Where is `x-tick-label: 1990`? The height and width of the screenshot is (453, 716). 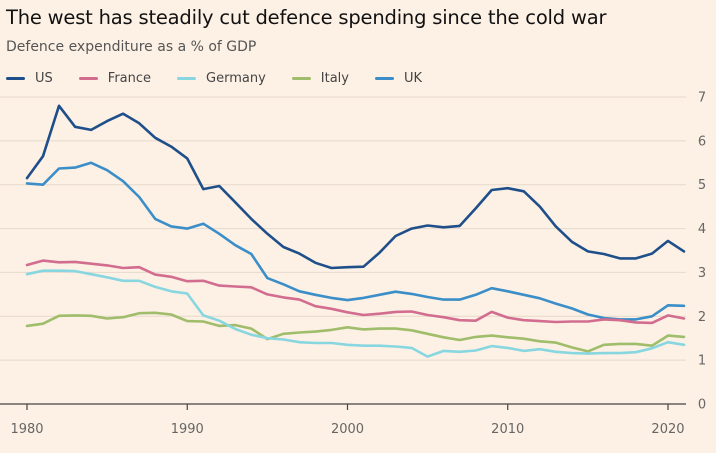 x-tick-label: 1990 is located at coordinates (187, 429).